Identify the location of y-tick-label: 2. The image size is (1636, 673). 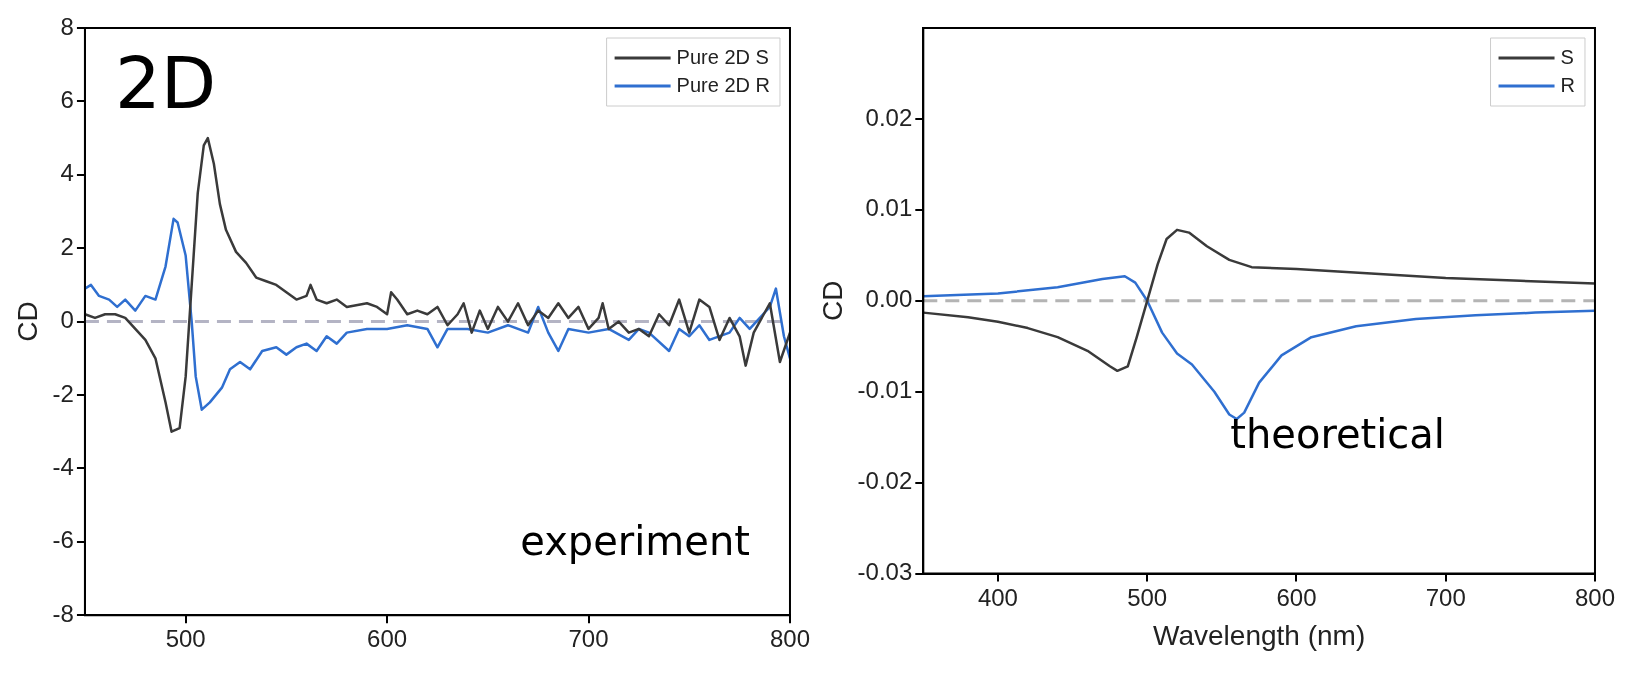
(67, 246).